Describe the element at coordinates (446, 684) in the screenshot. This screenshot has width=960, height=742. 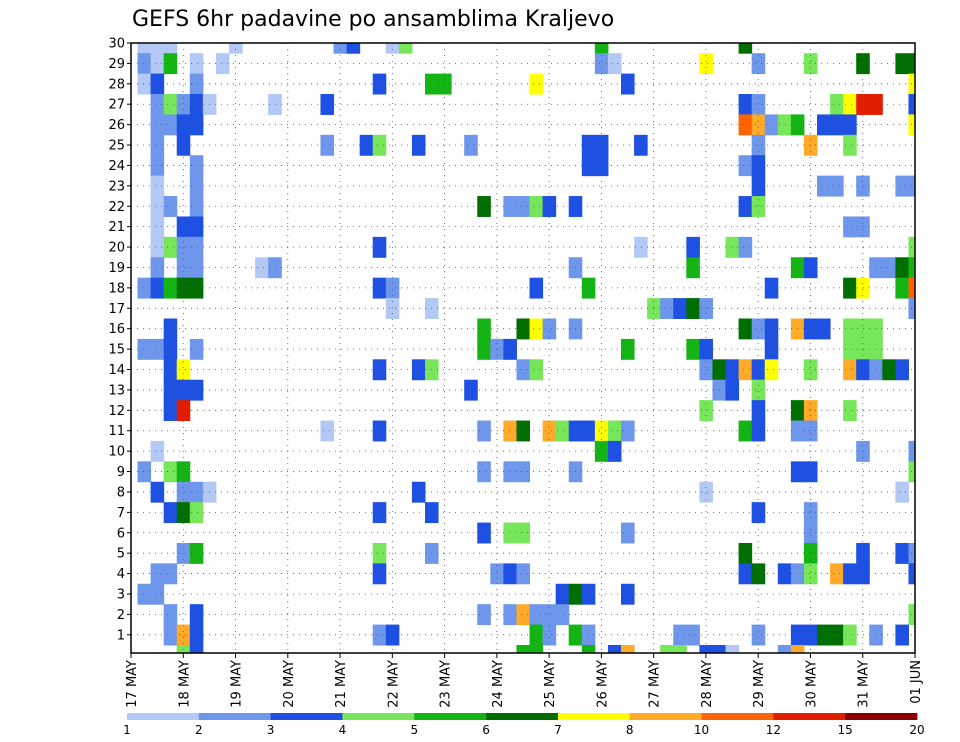
I see `x-tick-label: 23 MAY` at that location.